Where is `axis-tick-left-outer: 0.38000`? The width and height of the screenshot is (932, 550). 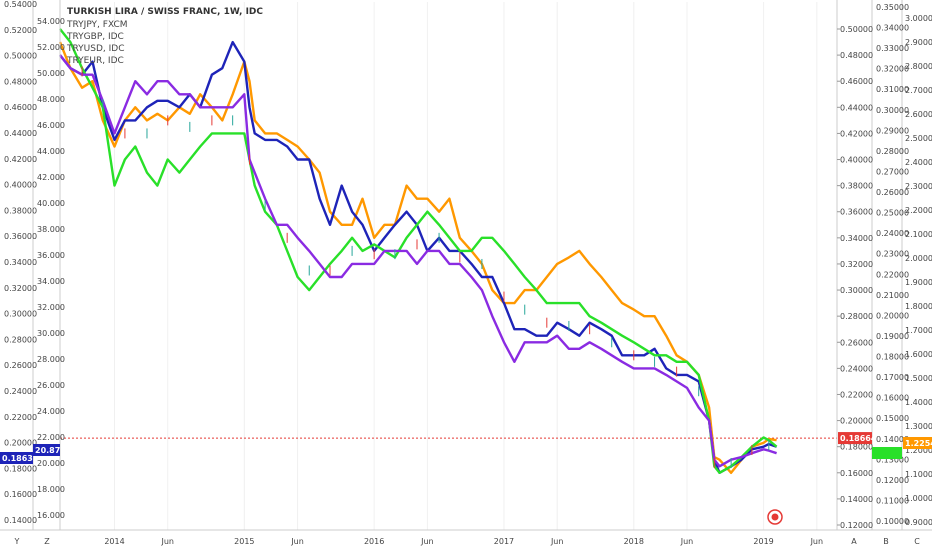
axis-tick-left-outer: 0.38000 is located at coordinates (20, 210).